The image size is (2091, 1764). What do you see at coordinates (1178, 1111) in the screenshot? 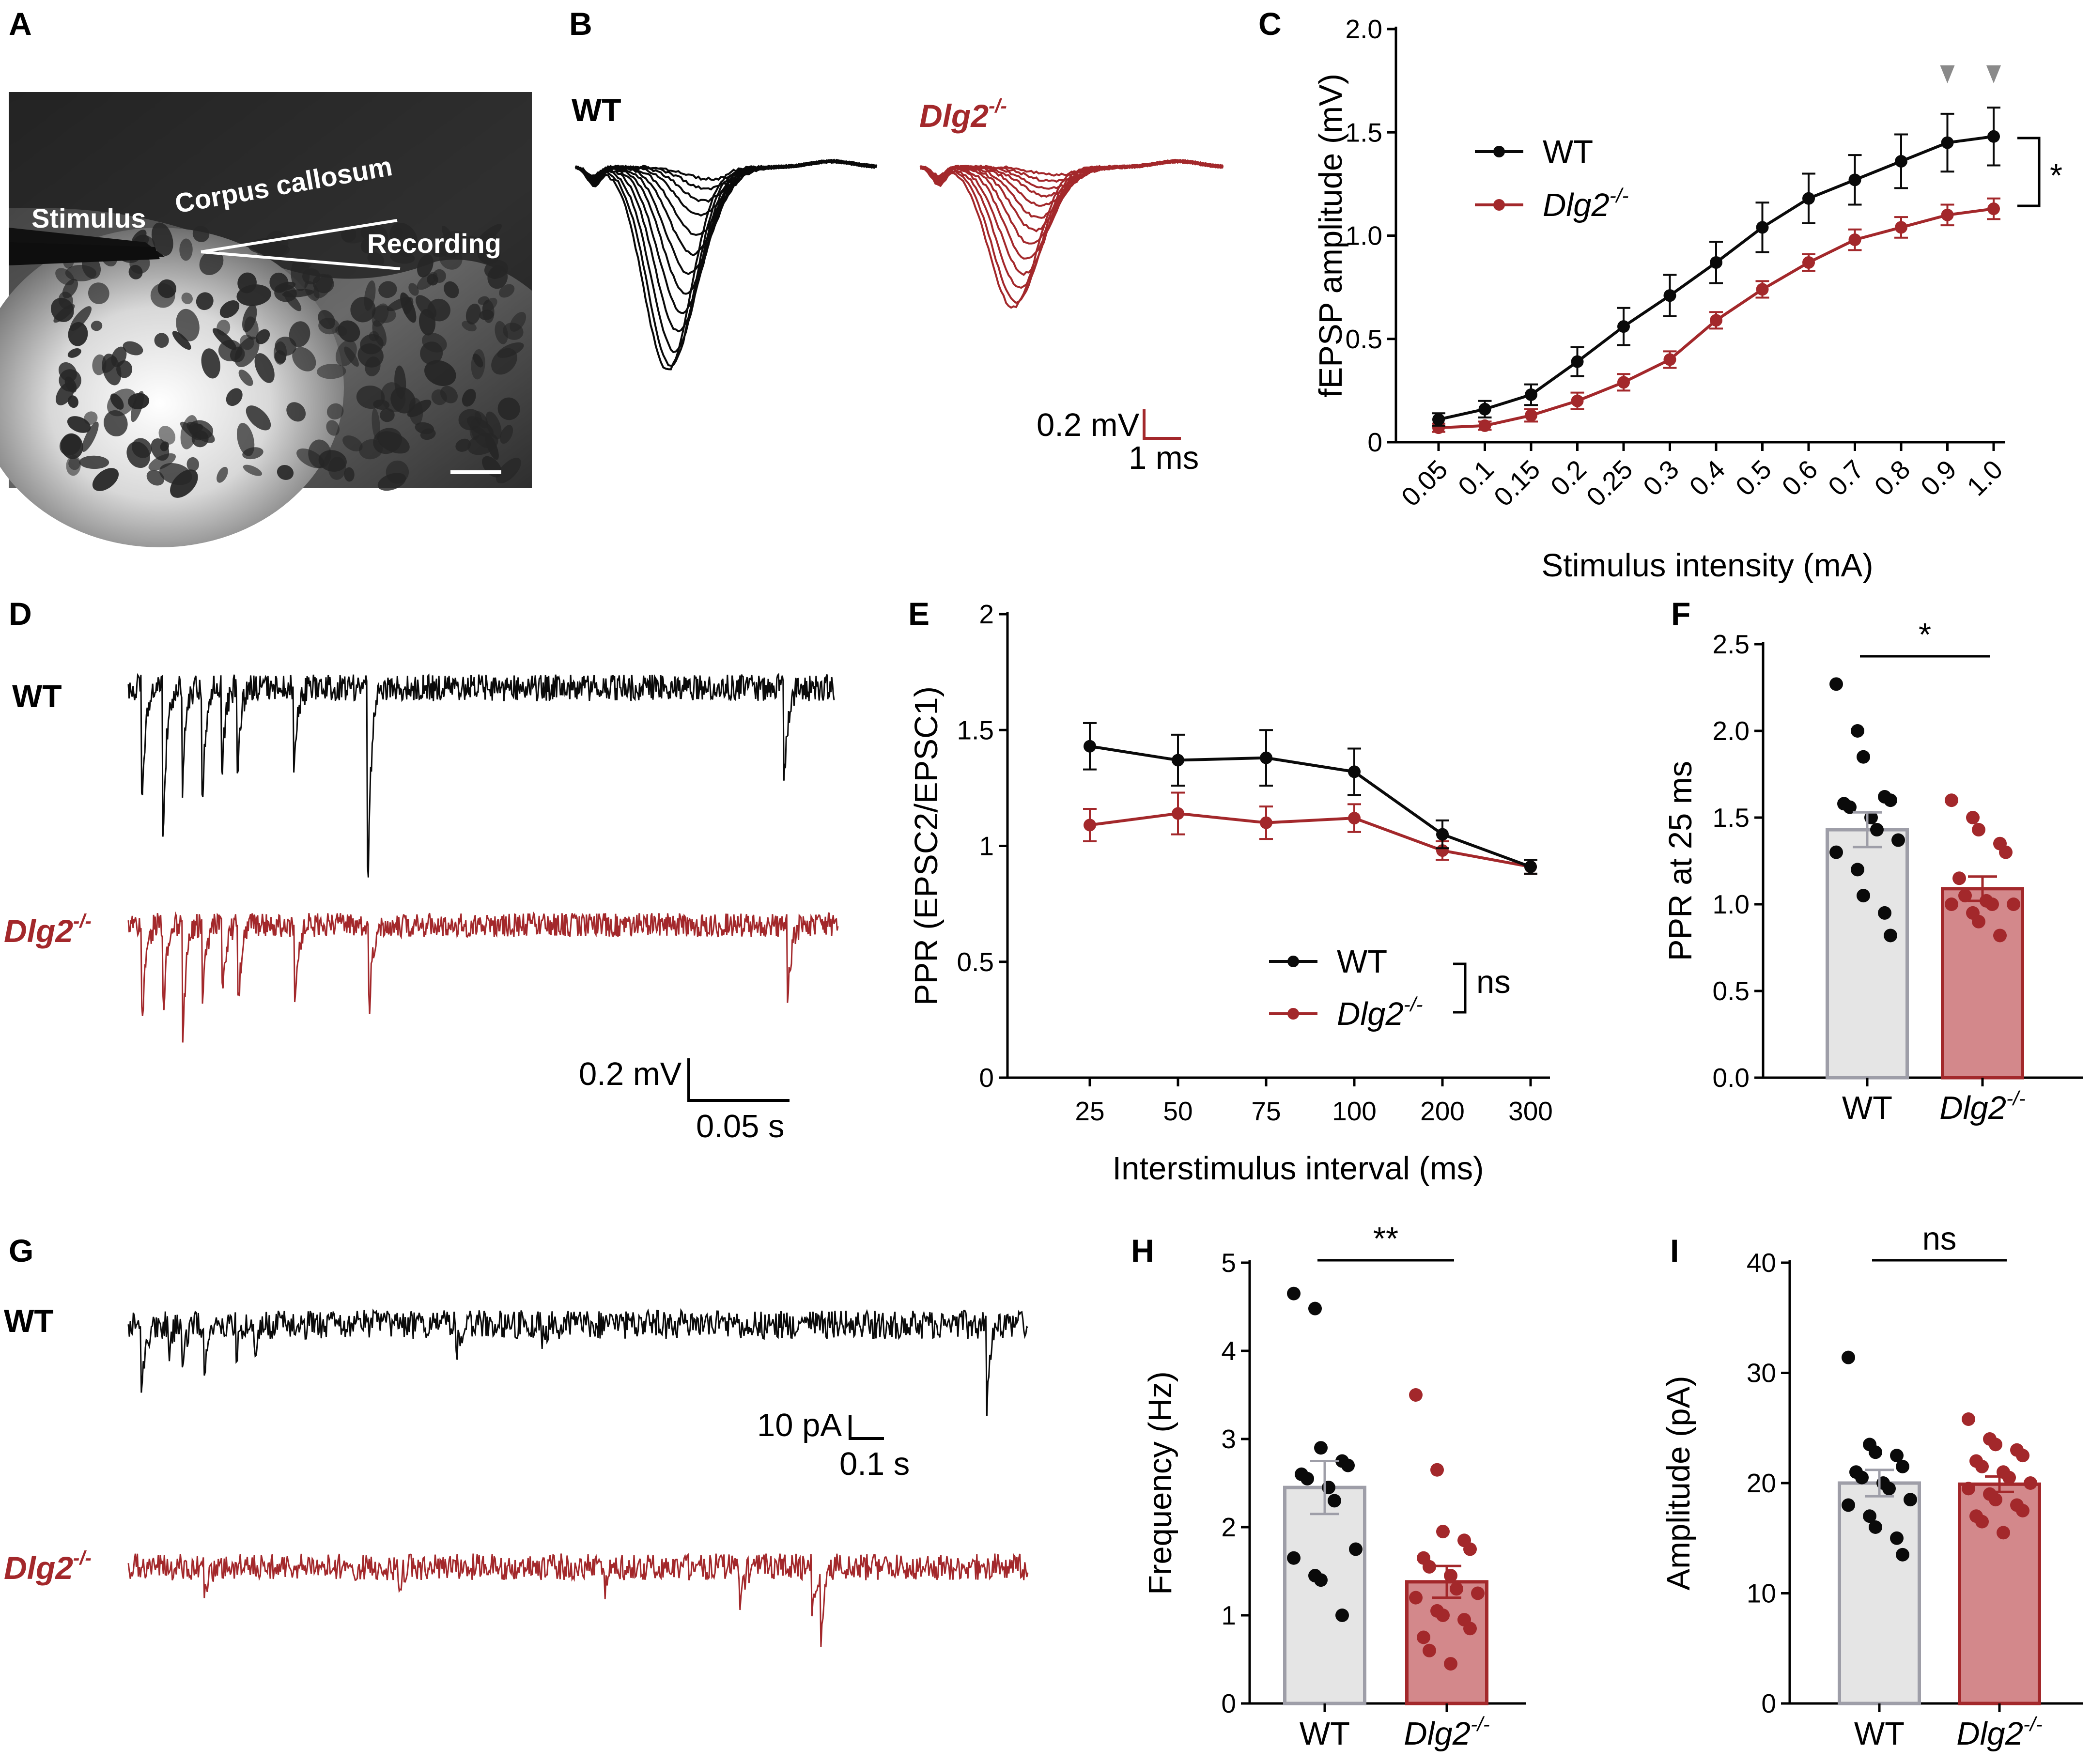
I see `x-tick-label: 50` at bounding box center [1178, 1111].